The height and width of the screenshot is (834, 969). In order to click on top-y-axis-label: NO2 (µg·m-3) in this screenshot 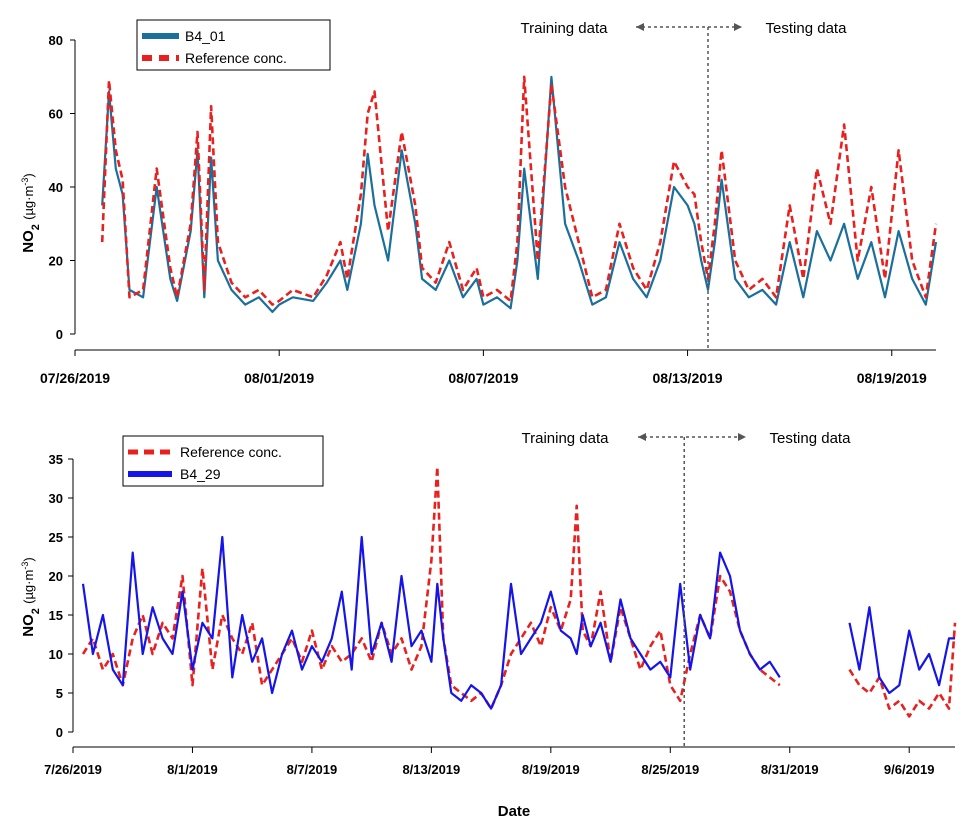, I will do `click(31, 212)`.